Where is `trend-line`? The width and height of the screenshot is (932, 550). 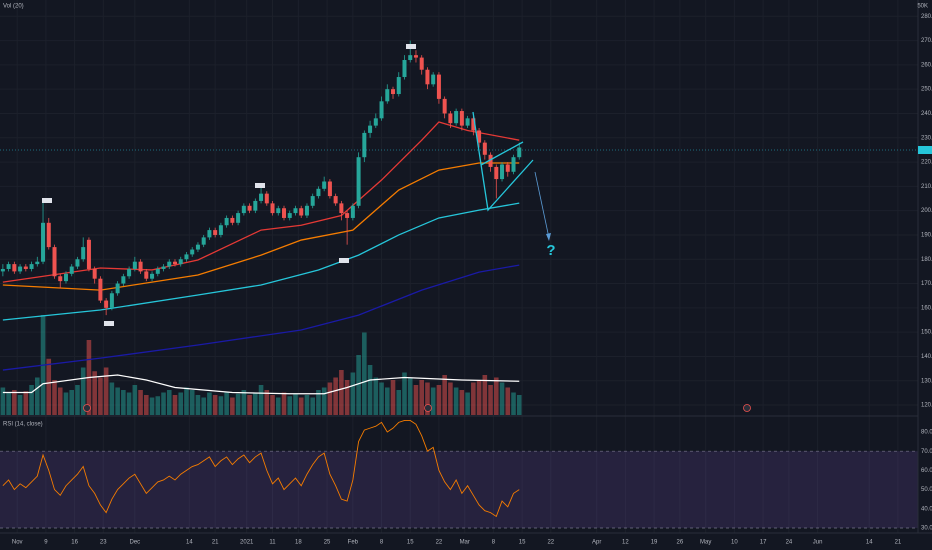
trend-line is located at coordinates (502, 153).